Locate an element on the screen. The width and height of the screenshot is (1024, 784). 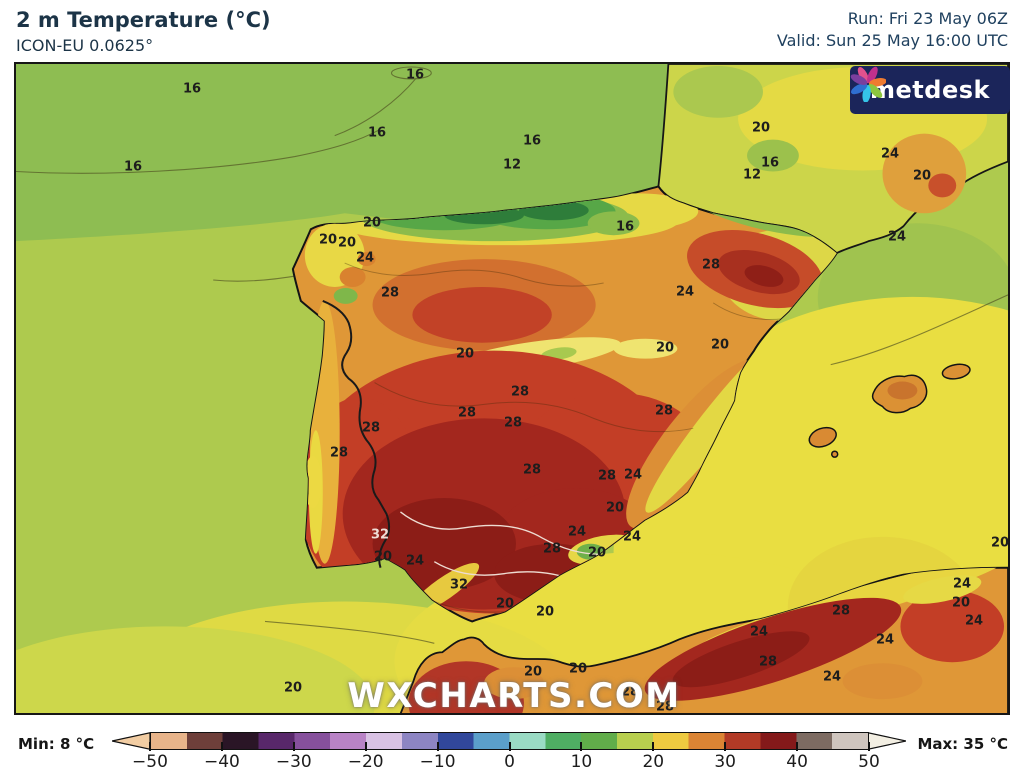
model-subtitle: ICON-EU 0.0625° is located at coordinates (85, 45).